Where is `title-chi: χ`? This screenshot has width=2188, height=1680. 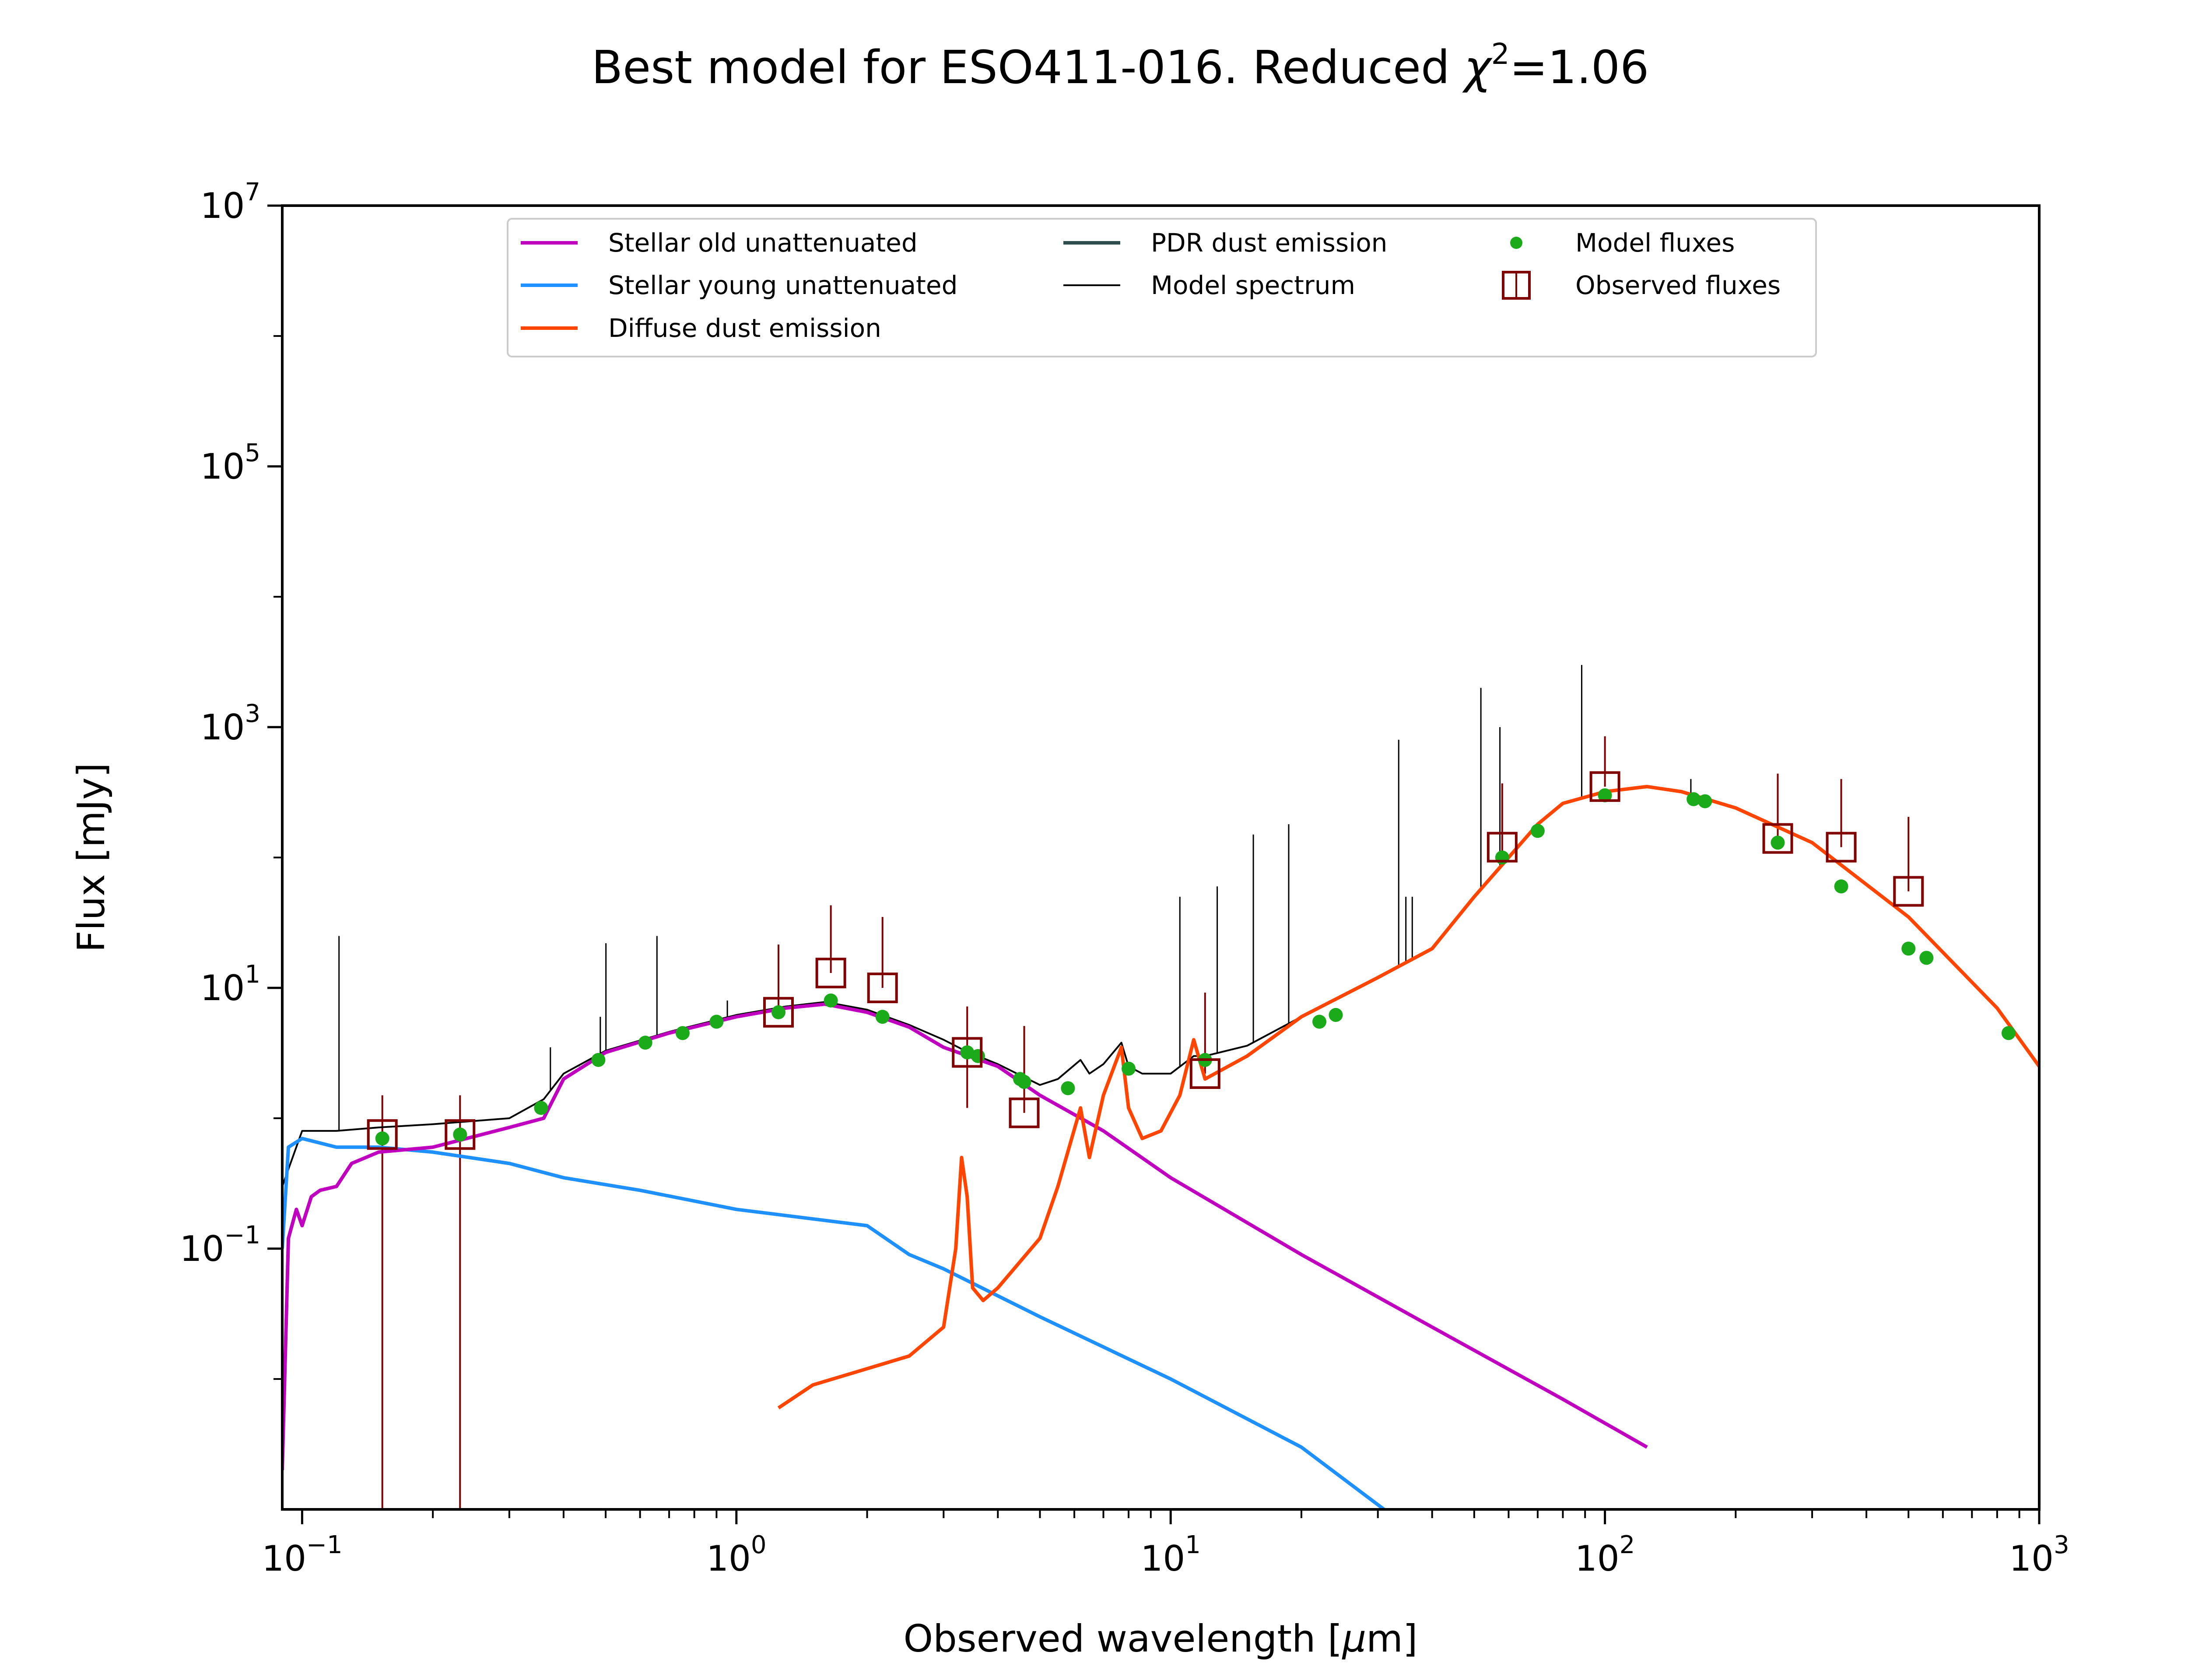 title-chi: χ is located at coordinates (1477, 67).